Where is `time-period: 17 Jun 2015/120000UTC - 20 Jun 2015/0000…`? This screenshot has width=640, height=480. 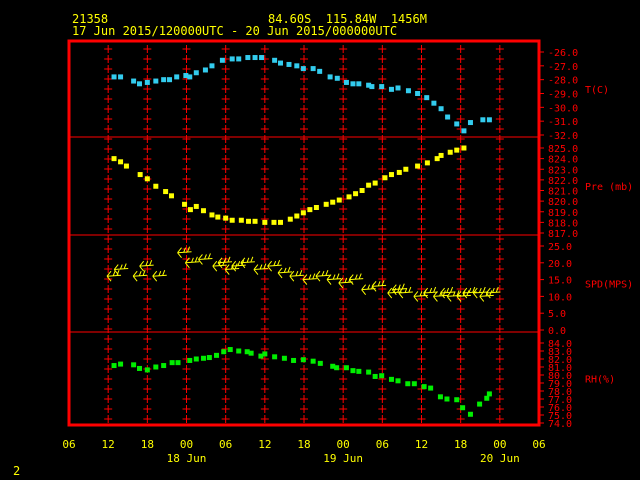
time-period: 17 Jun 2015/120000UTC - 20 Jun 2015/0000… is located at coordinates (235, 31).